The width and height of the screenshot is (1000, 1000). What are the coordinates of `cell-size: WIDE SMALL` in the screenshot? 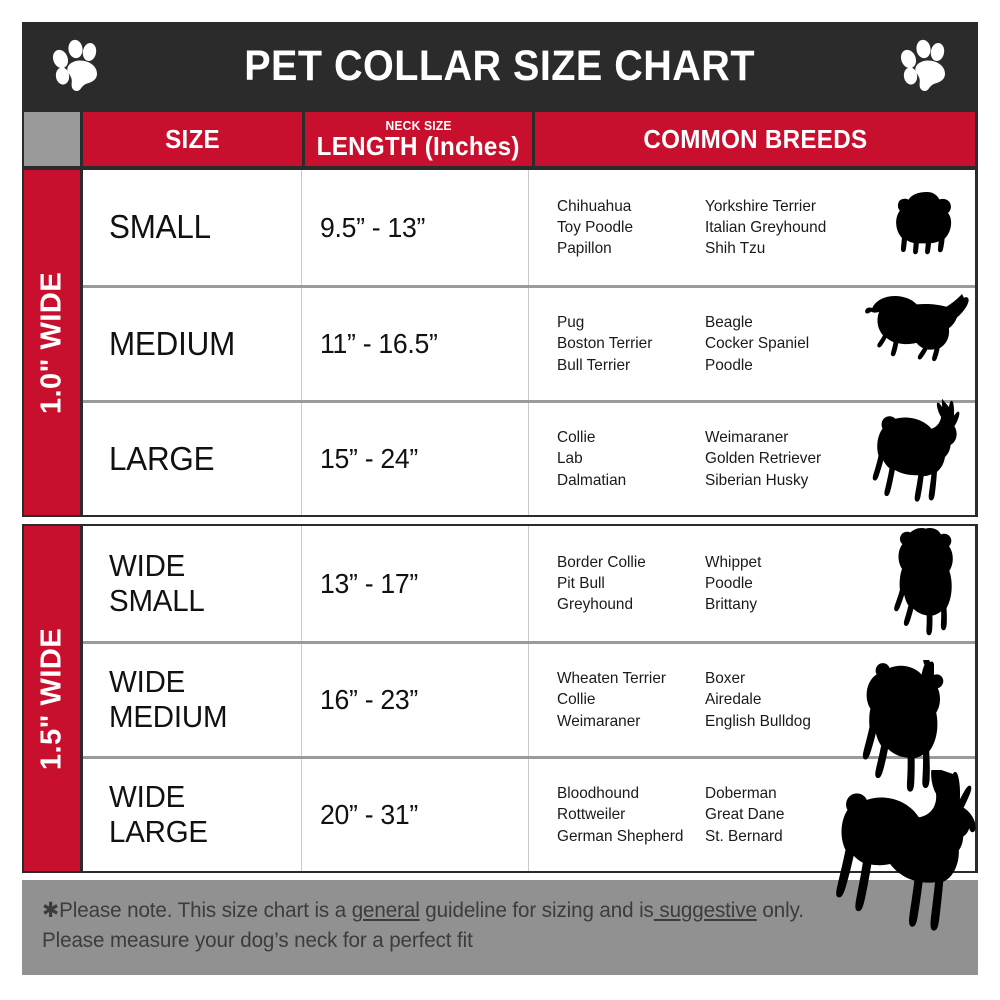 It's located at (192, 583).